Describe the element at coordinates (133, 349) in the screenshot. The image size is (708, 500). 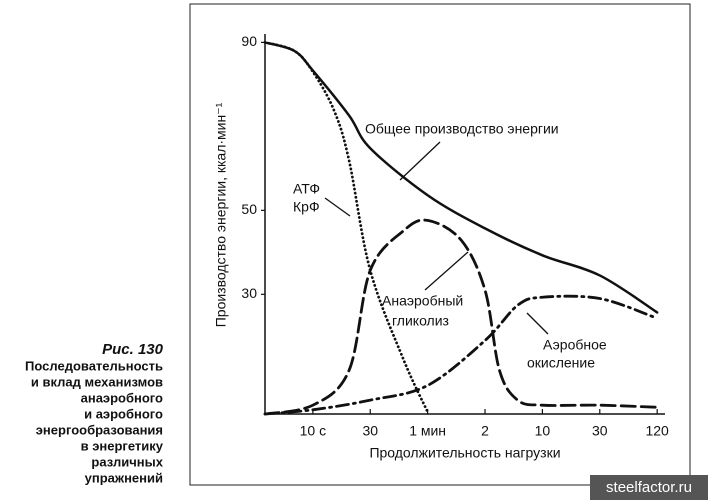
I see `figure-label: Рис. 130` at that location.